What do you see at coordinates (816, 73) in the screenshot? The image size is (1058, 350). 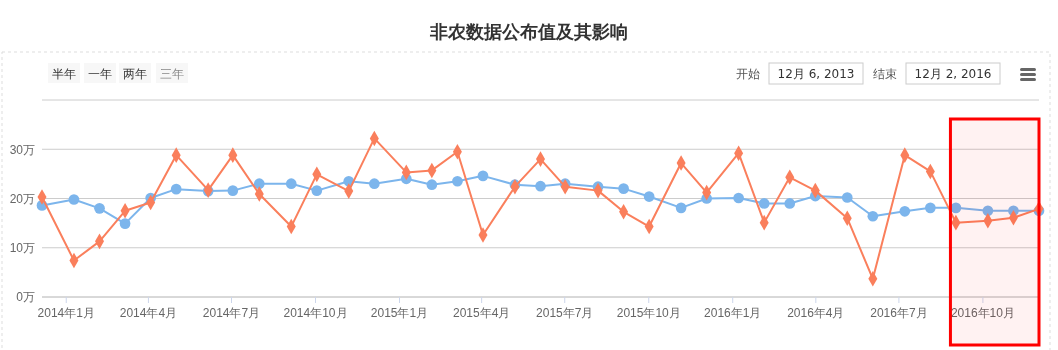 I see `date-field: 12月 6, 2013` at bounding box center [816, 73].